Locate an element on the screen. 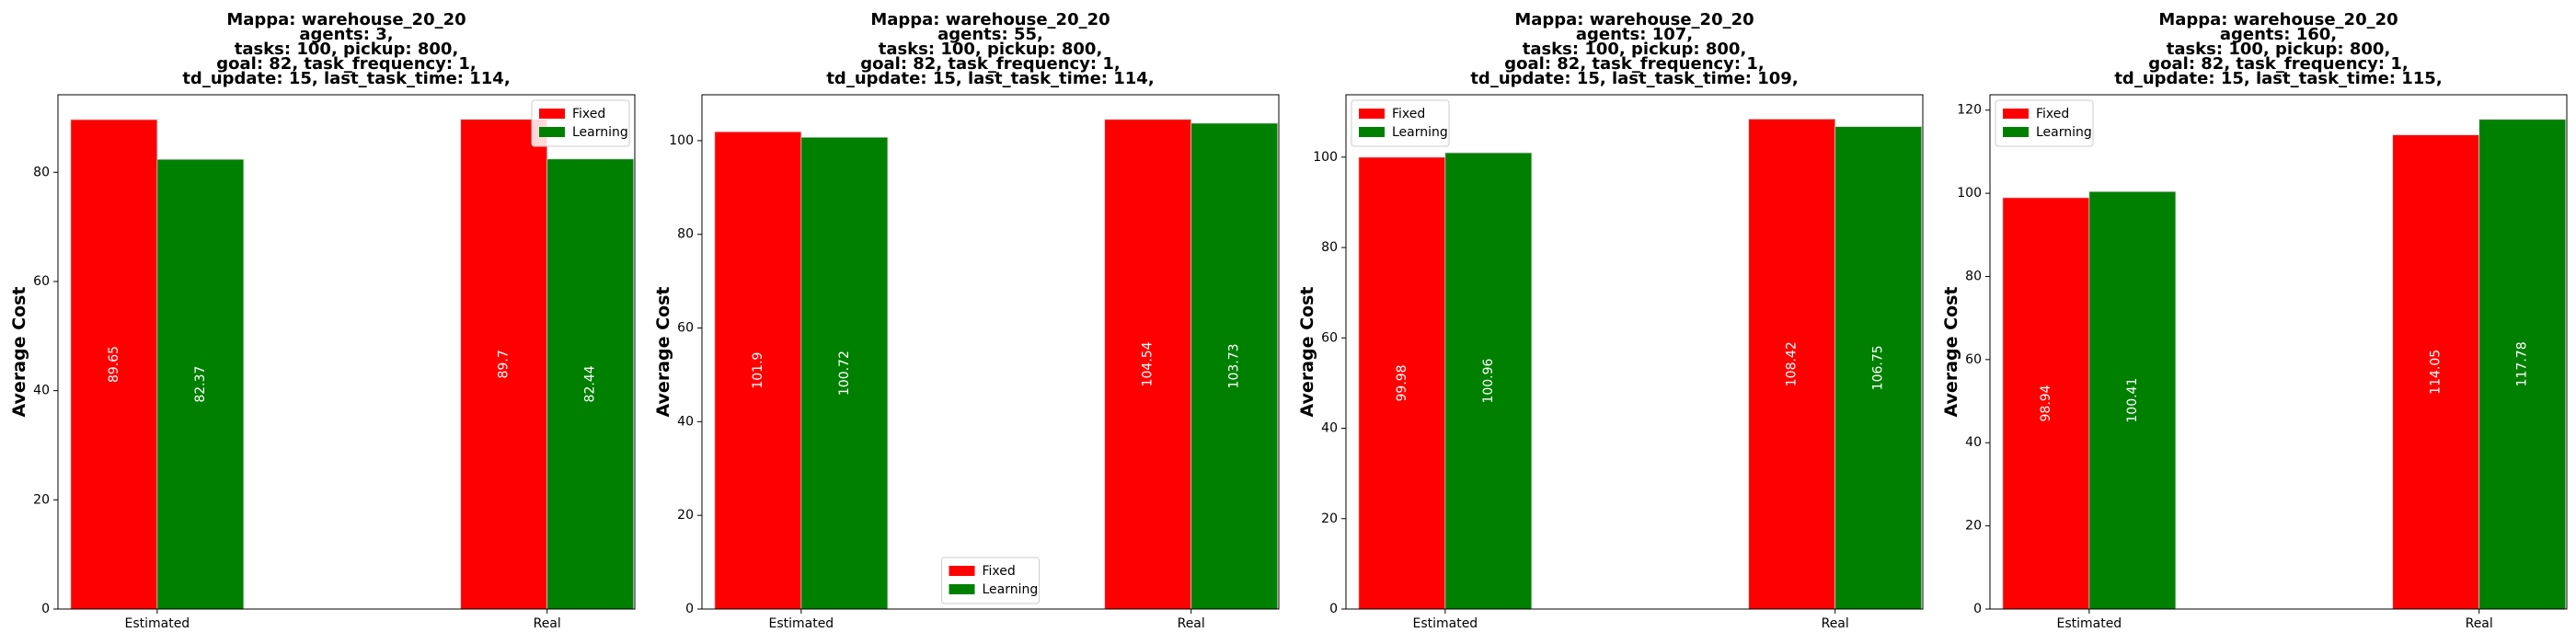 This screenshot has width=2576, height=644. bar-value-label: 108.42 is located at coordinates (1792, 363).